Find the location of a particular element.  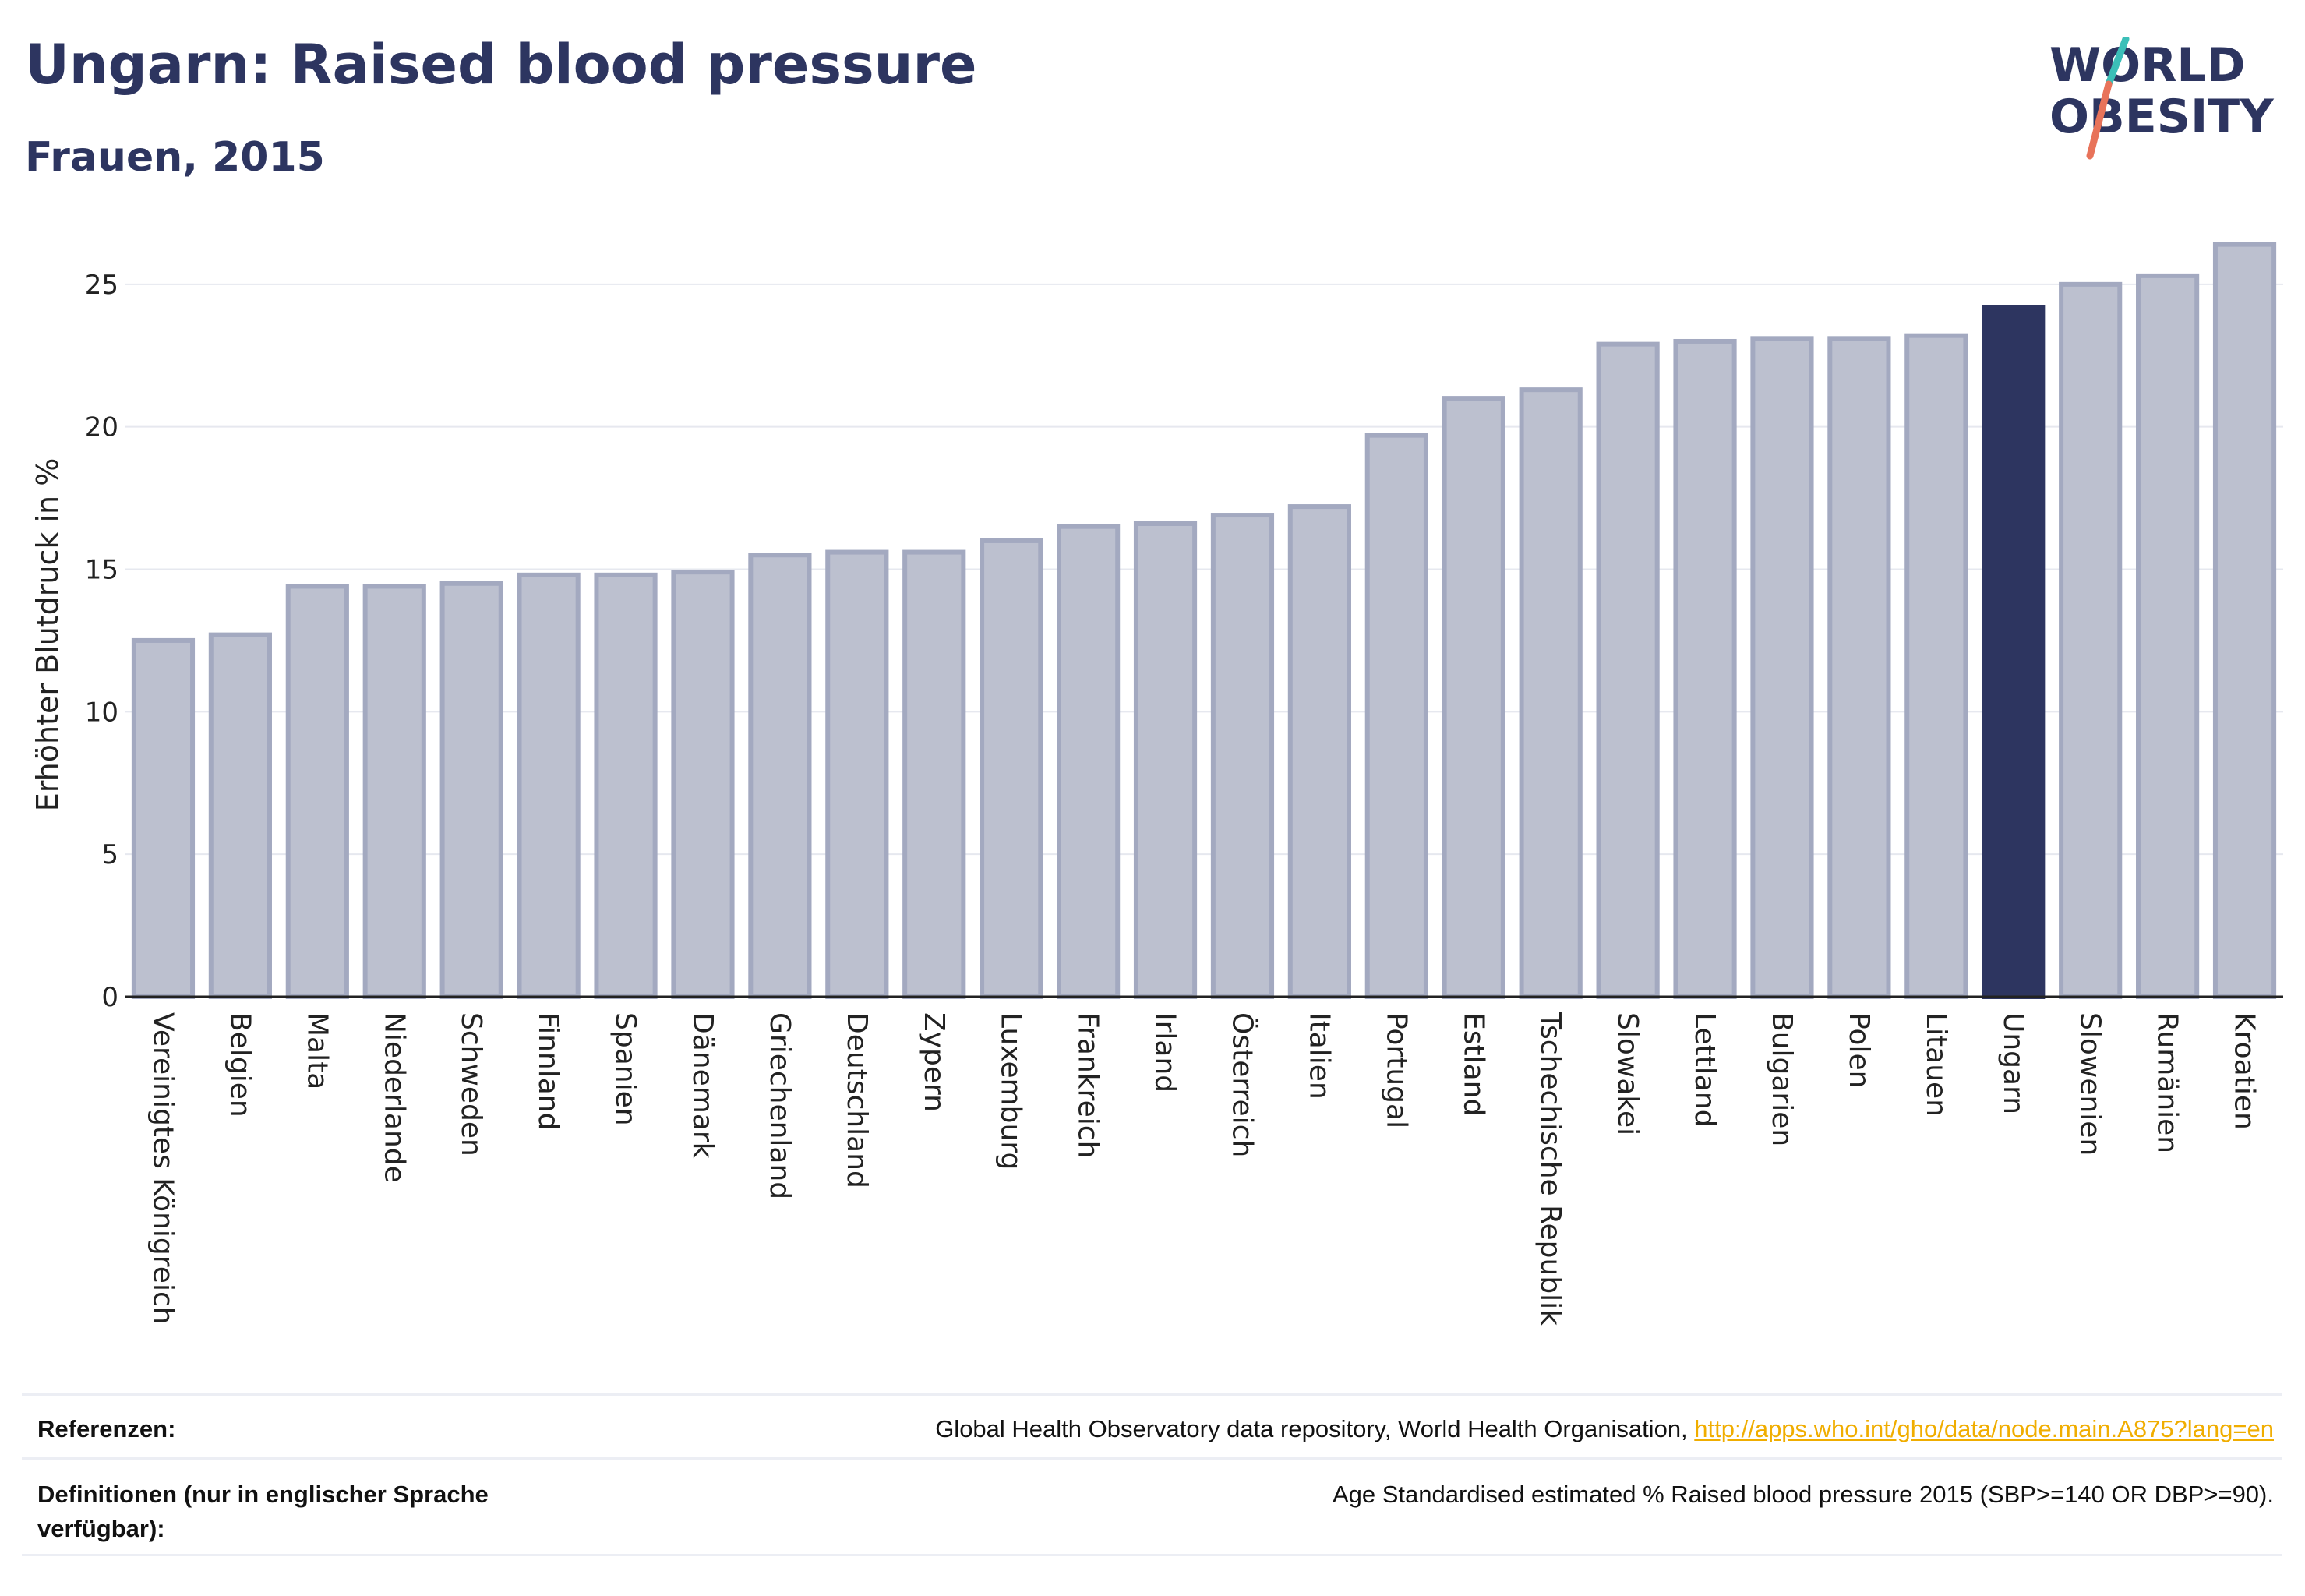

x-tick-label: Ungarn is located at coordinates (2013, 1063).